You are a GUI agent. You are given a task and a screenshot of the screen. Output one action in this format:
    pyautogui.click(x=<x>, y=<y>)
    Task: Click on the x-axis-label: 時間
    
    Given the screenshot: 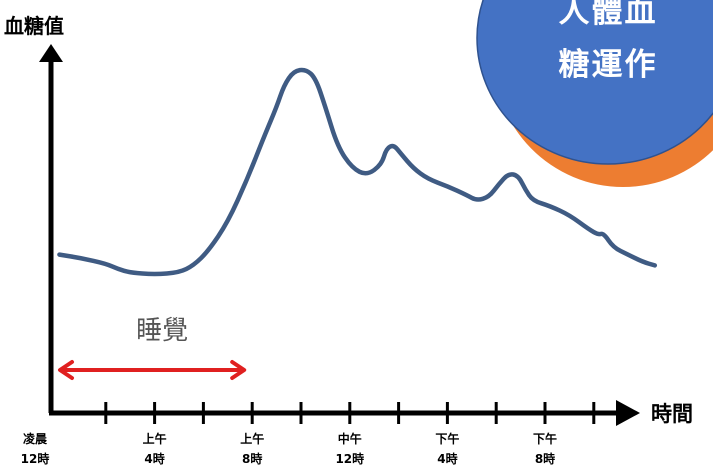 What is the action you would take?
    pyautogui.click(x=672, y=414)
    